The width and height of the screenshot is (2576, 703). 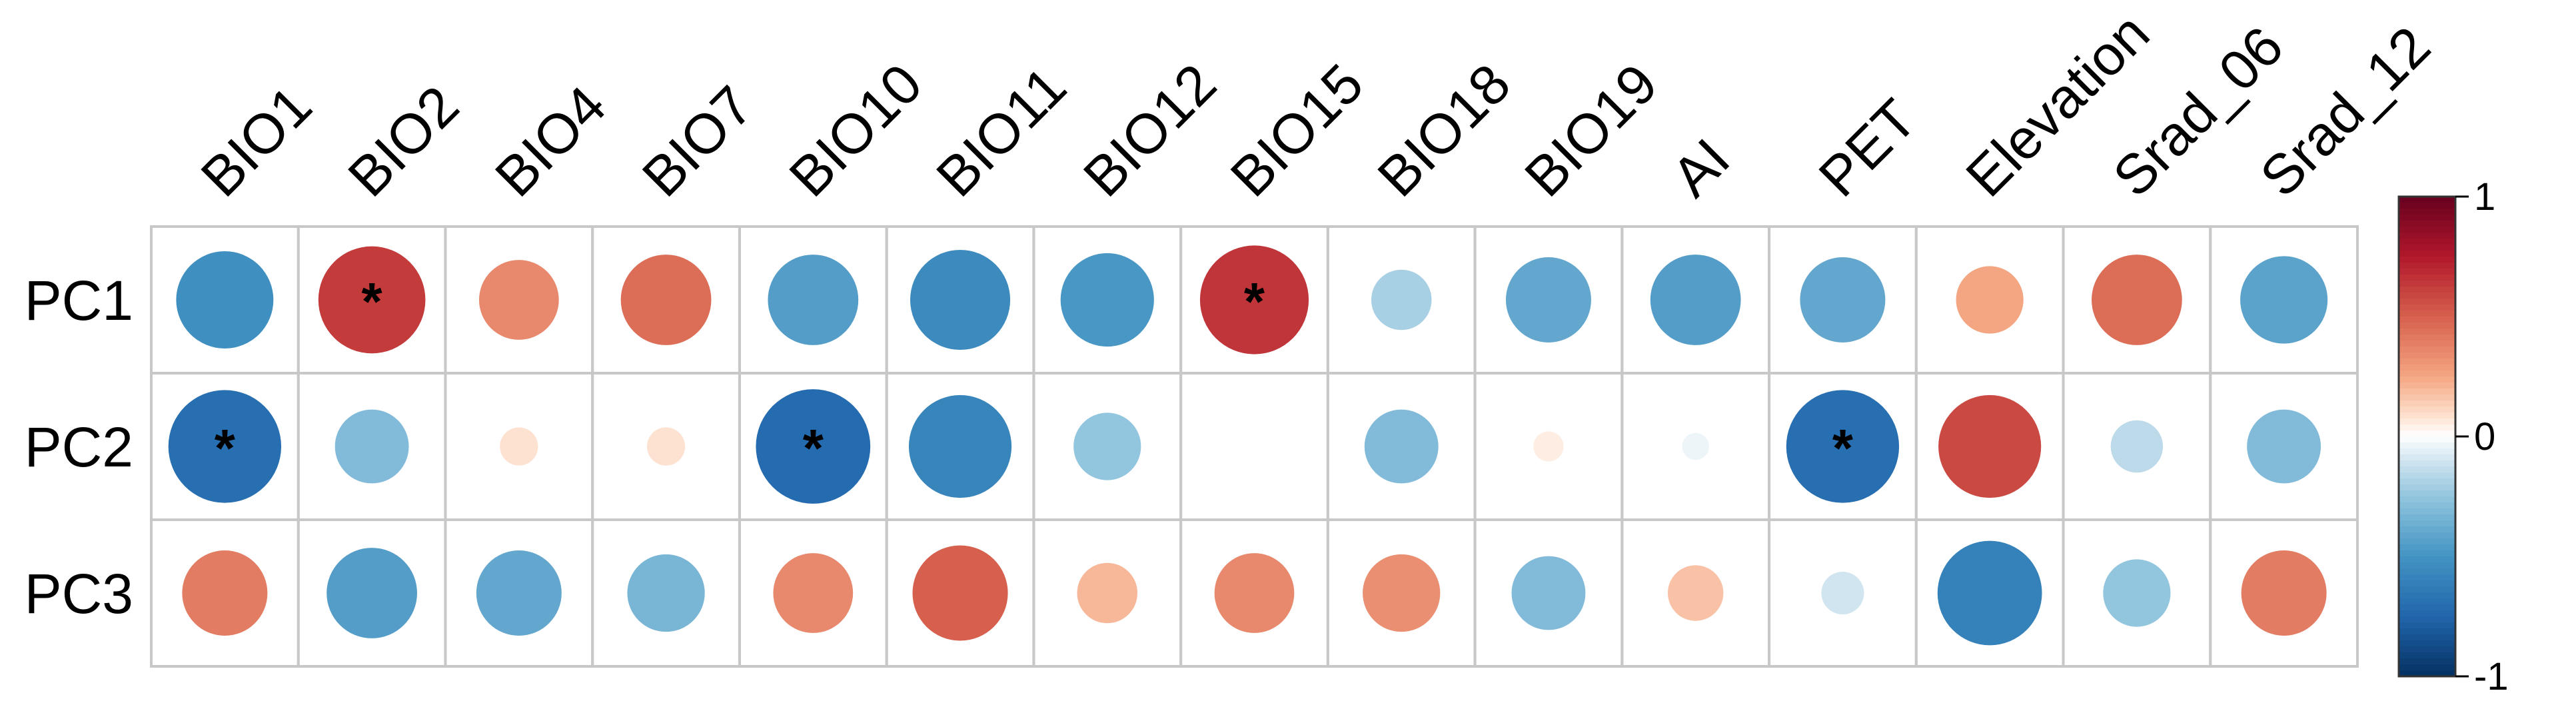 I want to click on column-label: BIO18, so click(x=1444, y=130).